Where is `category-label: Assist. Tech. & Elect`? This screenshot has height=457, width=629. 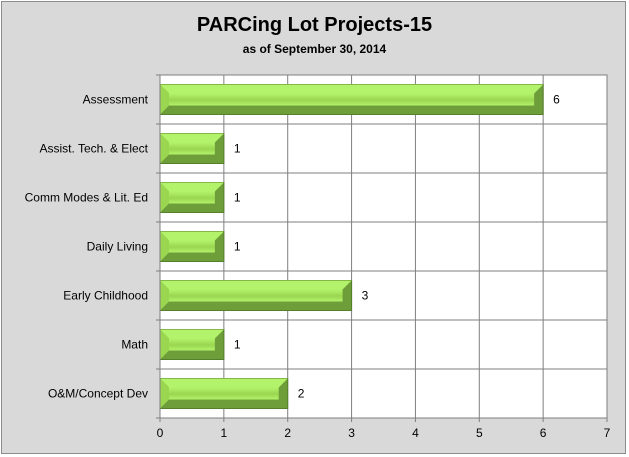 category-label: Assist. Tech. & Elect is located at coordinates (94, 149).